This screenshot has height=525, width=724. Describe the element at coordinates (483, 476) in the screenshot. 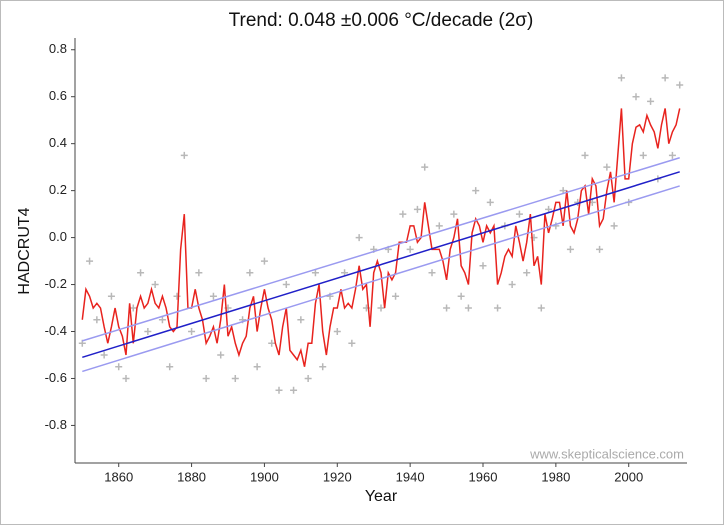

I see `x-tick-label: 1960` at that location.